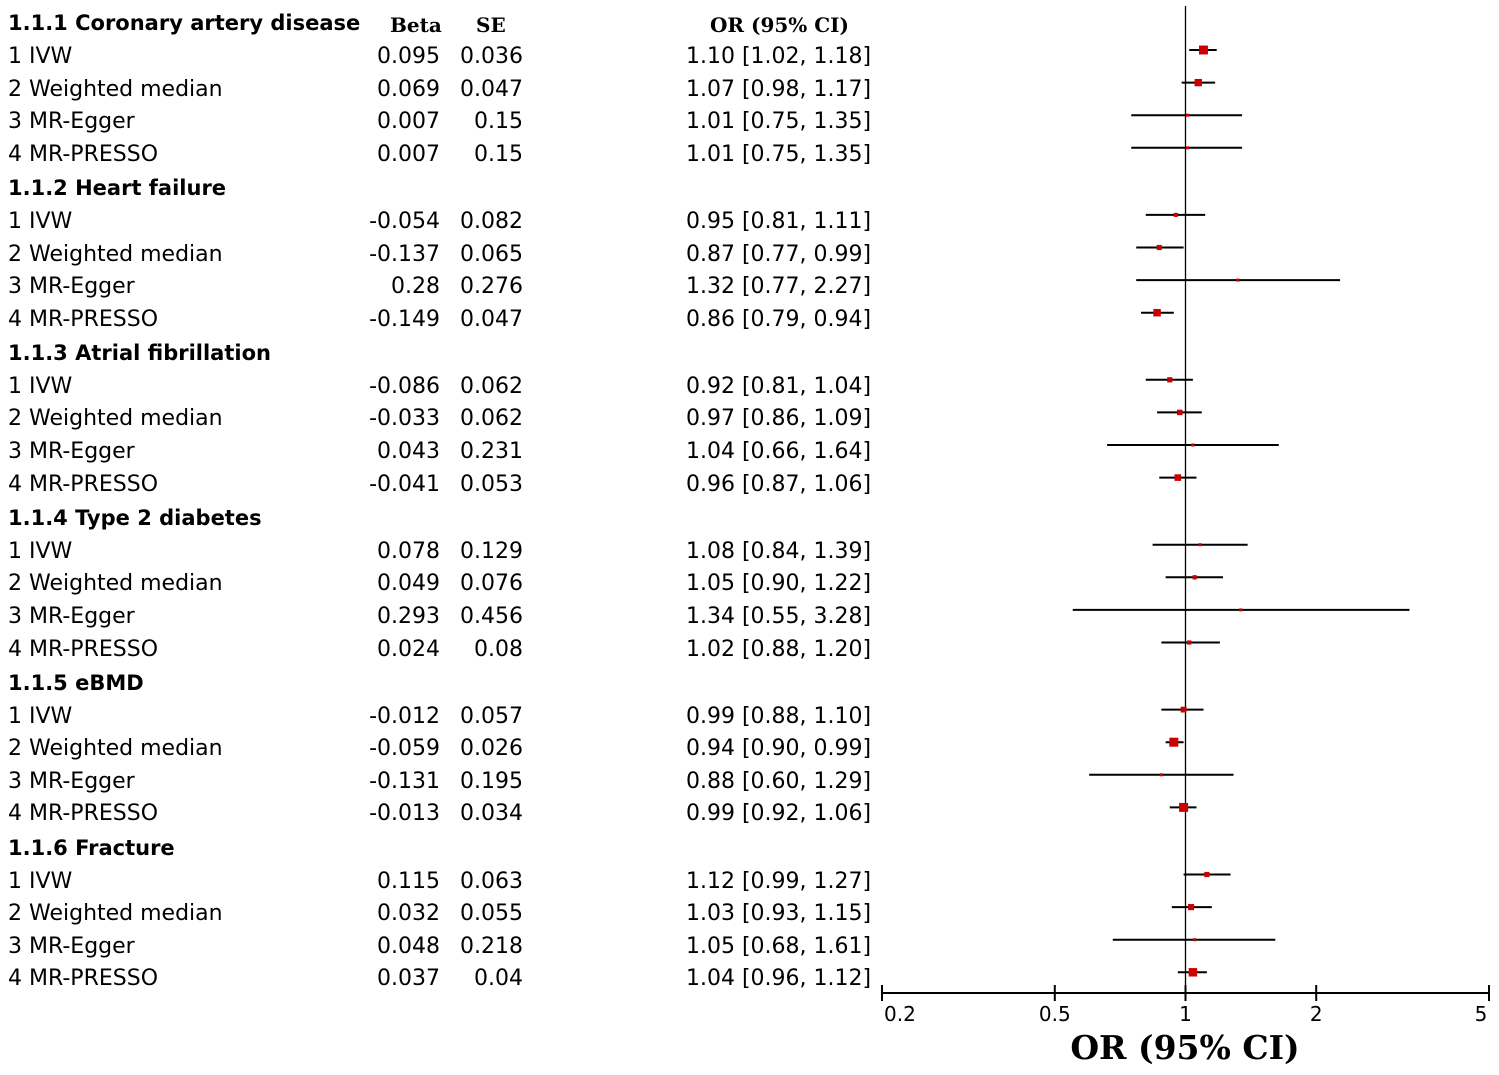 The height and width of the screenshot is (1075, 1499). I want to click on or-ci-text: 1.01 [0.75, 1.35], so click(779, 122).